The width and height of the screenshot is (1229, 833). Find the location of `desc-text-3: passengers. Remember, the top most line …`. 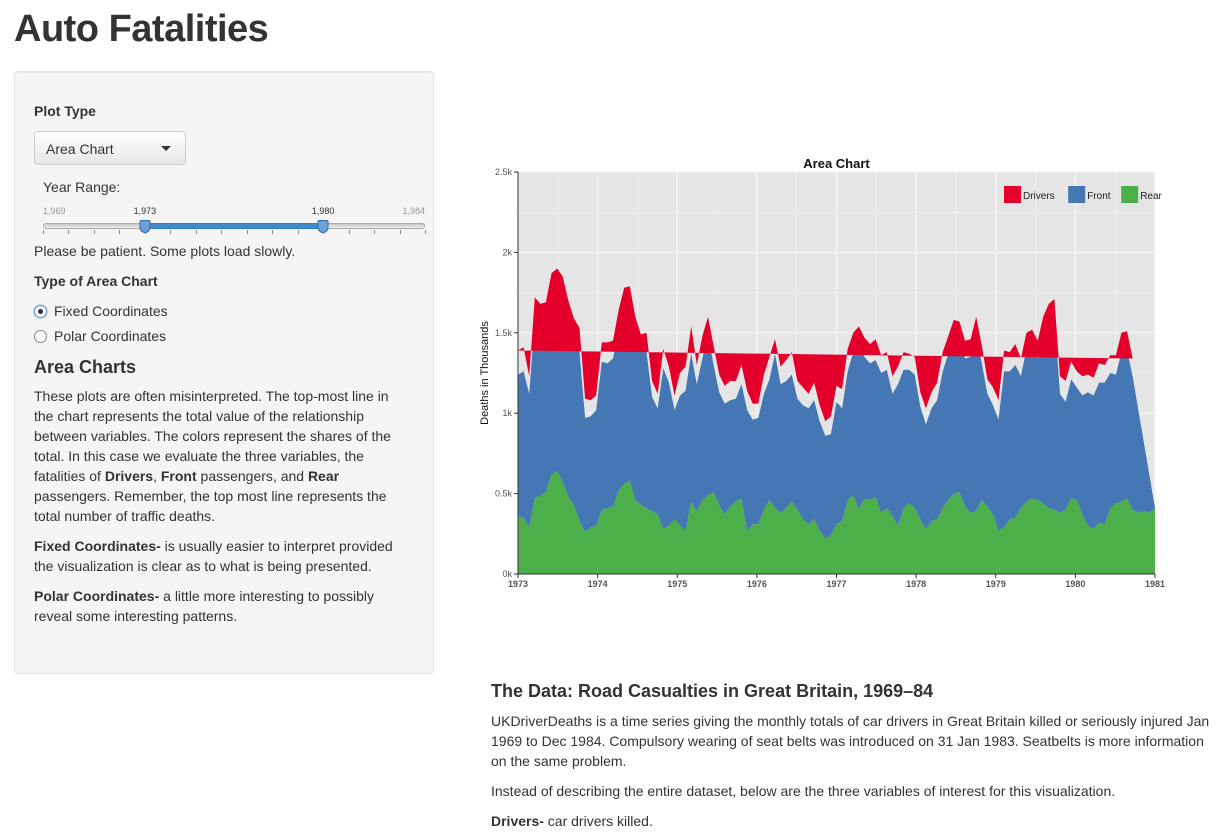

desc-text-3: passengers. Remember, the top most line … is located at coordinates (210, 506).